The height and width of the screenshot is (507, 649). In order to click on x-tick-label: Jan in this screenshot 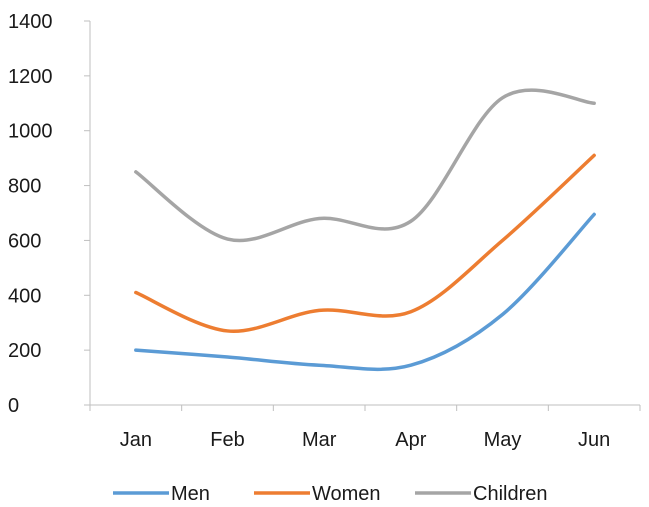, I will do `click(136, 440)`.